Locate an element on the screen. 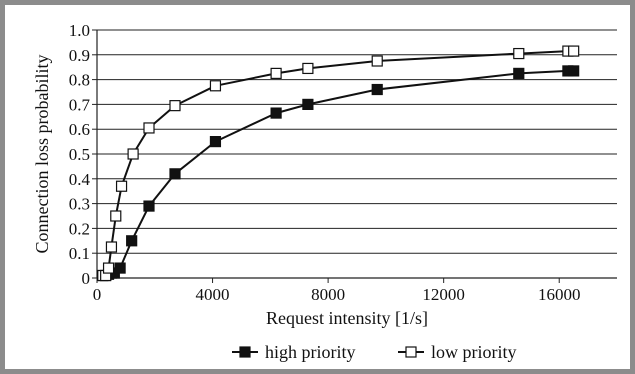 Image resolution: width=635 pixels, height=374 pixels. x-tick-label: 12000 is located at coordinates (443, 294).